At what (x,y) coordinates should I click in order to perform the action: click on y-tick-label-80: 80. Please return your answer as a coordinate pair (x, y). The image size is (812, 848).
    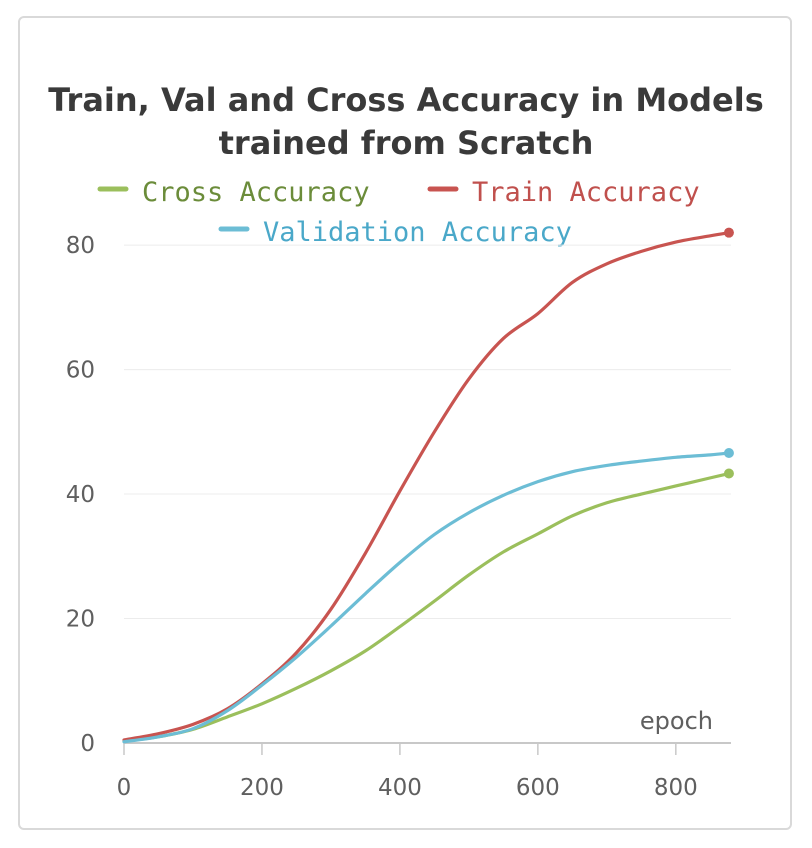
    Looking at the image, I should click on (80, 246).